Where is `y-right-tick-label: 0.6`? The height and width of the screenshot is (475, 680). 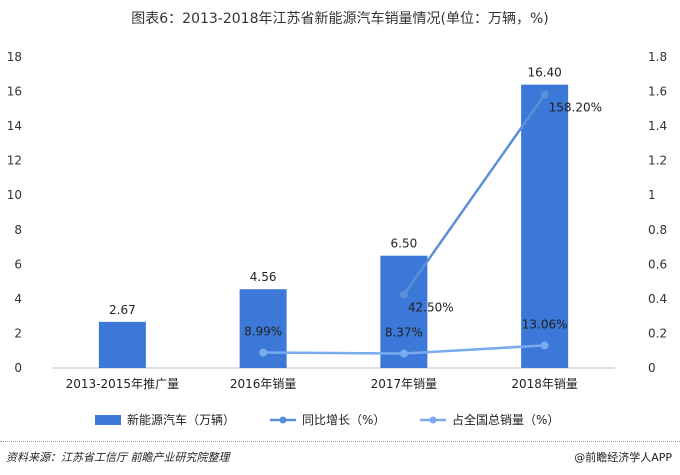
y-right-tick-label: 0.6 is located at coordinates (657, 264).